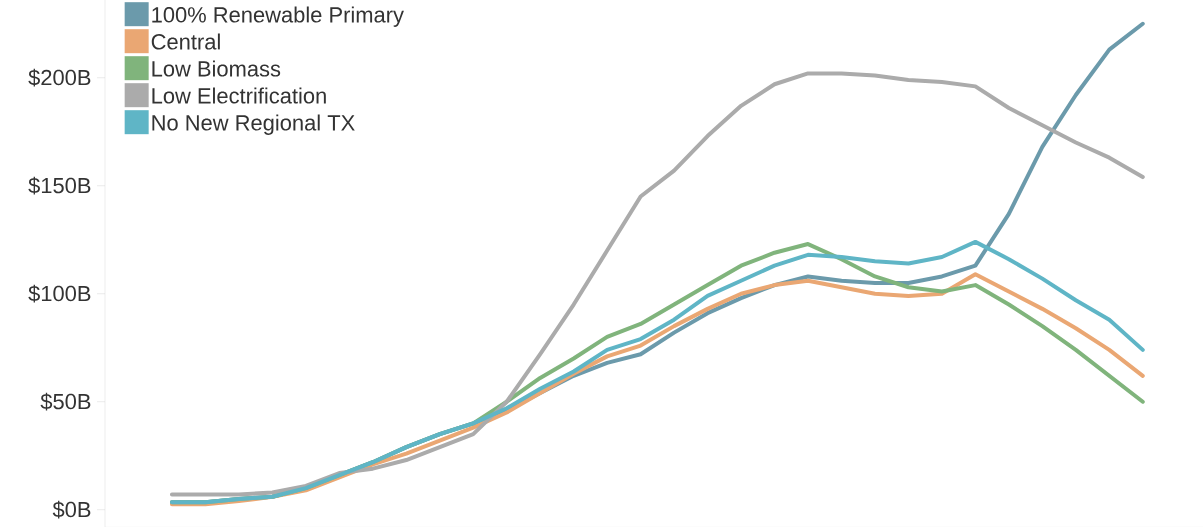  Describe the element at coordinates (65, 401) in the screenshot. I see `y-tick-label: $50B` at that location.